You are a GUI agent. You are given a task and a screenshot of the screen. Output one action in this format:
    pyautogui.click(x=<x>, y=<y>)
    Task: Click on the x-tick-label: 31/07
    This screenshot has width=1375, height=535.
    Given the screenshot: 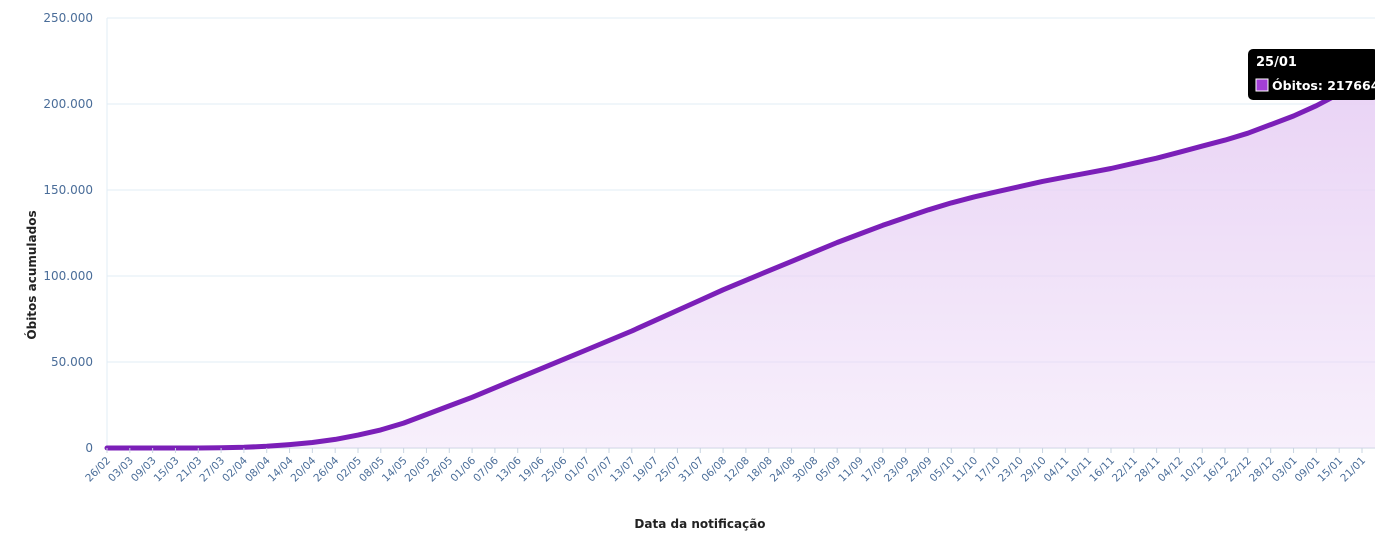 What is the action you would take?
    pyautogui.click(x=692, y=470)
    